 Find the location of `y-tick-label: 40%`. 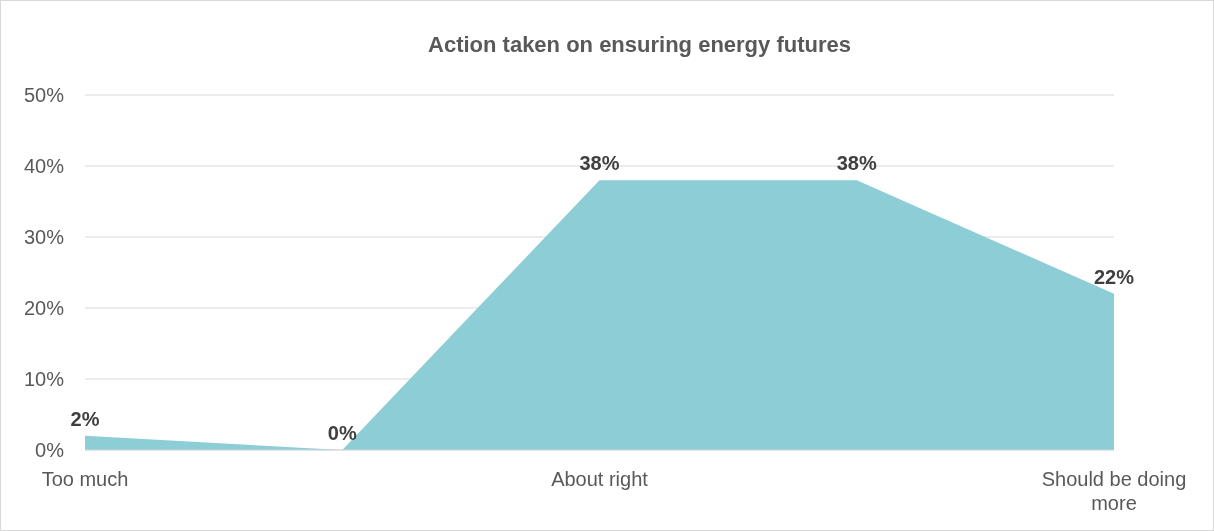

y-tick-label: 40% is located at coordinates (44, 166).